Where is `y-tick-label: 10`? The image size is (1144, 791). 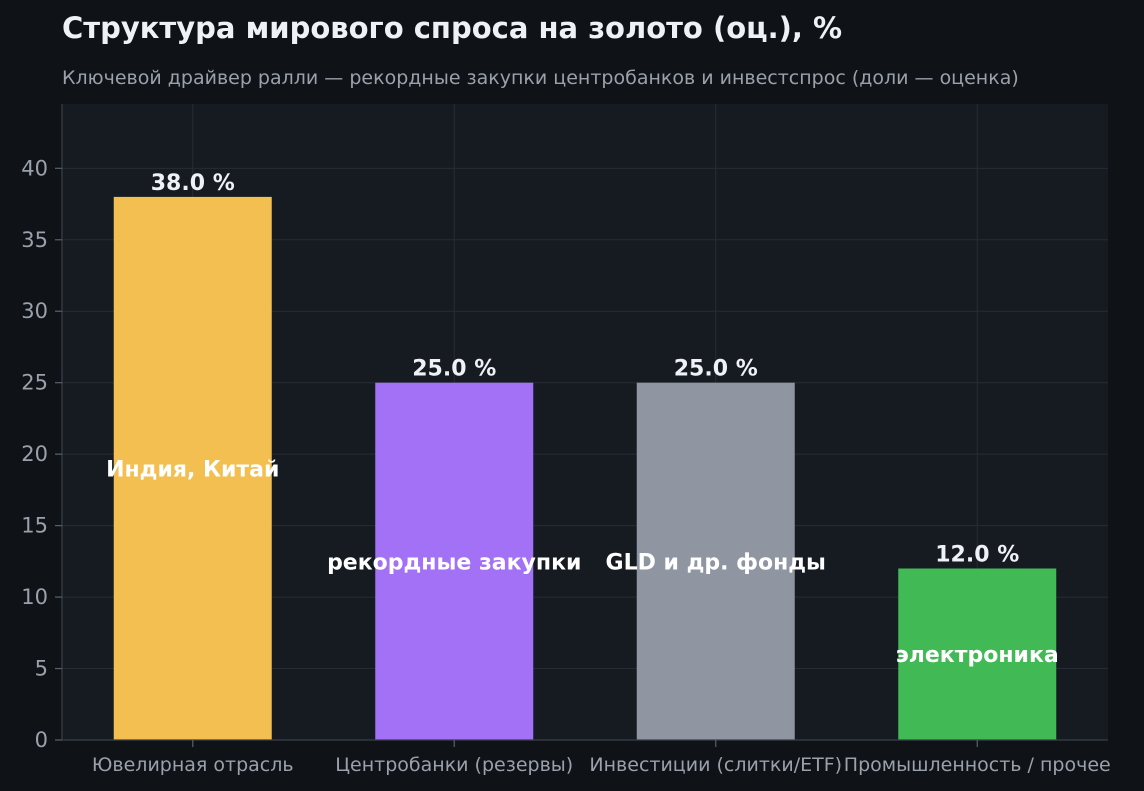
y-tick-label: 10 is located at coordinates (34, 597).